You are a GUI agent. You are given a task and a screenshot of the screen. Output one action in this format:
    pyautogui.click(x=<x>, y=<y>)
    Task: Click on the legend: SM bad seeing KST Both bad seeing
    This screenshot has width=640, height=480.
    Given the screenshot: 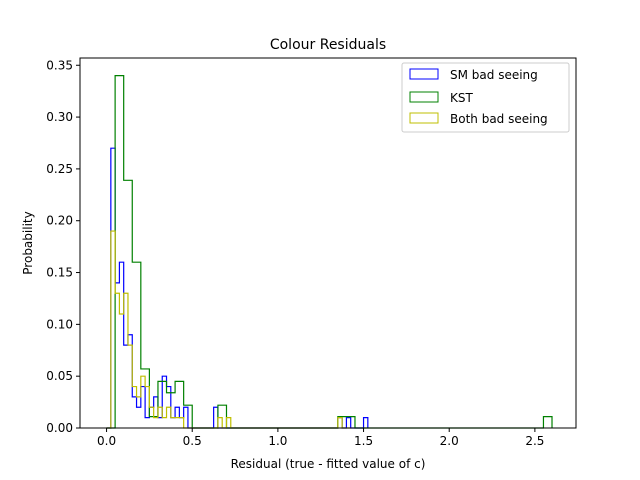 What is the action you would take?
    pyautogui.click(x=485, y=97)
    